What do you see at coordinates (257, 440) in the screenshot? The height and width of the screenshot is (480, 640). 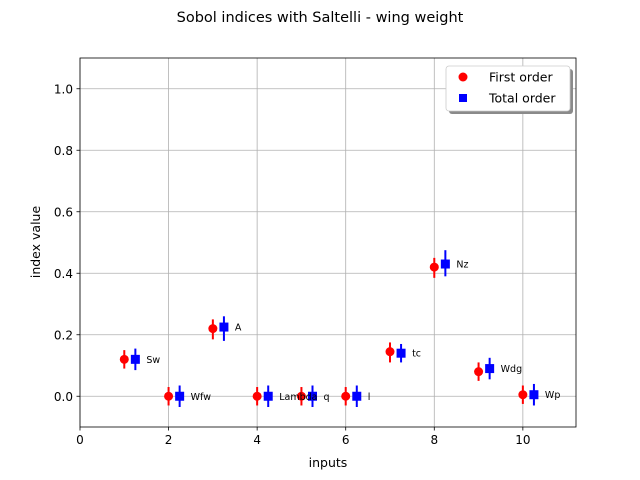 I see `x-tick-label: 4` at bounding box center [257, 440].